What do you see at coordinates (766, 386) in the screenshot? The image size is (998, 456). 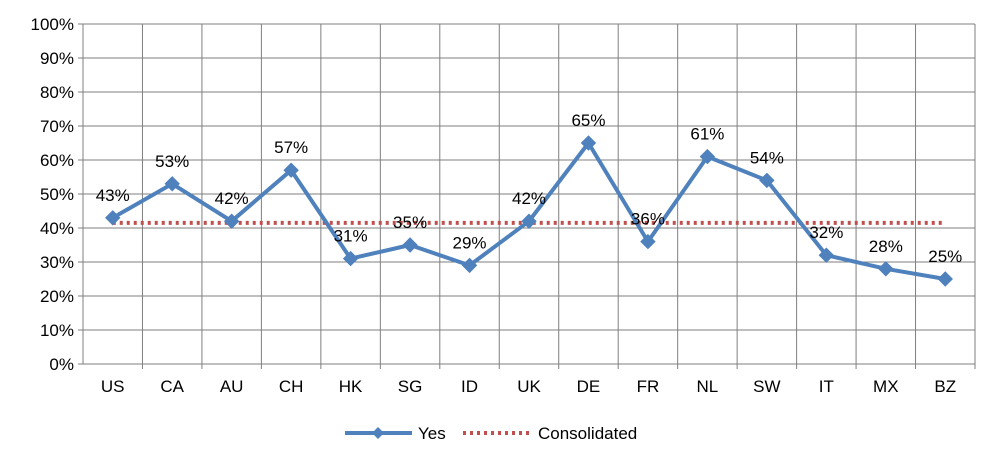 I see `x-tick-label: SW` at bounding box center [766, 386].